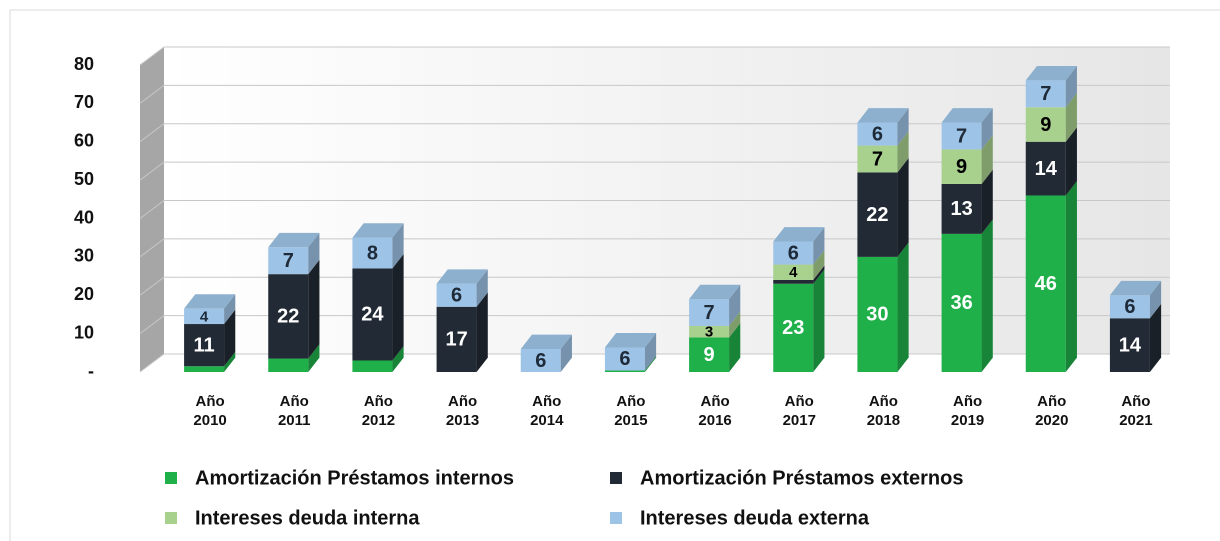  What do you see at coordinates (1136, 411) in the screenshot?
I see `x-tick-label: Año 2021` at bounding box center [1136, 411].